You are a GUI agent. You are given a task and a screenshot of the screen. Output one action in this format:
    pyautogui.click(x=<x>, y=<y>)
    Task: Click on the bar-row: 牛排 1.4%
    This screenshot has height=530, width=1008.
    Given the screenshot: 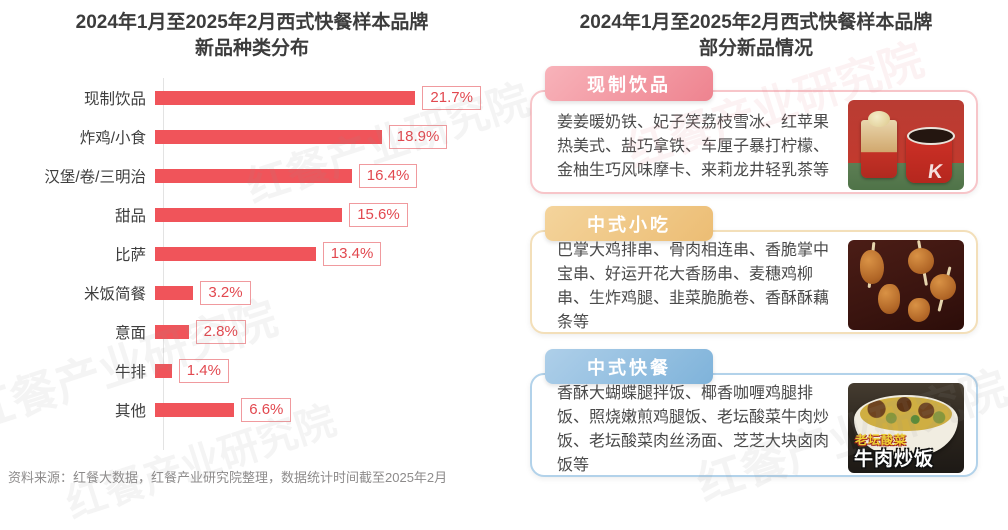 What is the action you would take?
    pyautogui.click(x=252, y=370)
    